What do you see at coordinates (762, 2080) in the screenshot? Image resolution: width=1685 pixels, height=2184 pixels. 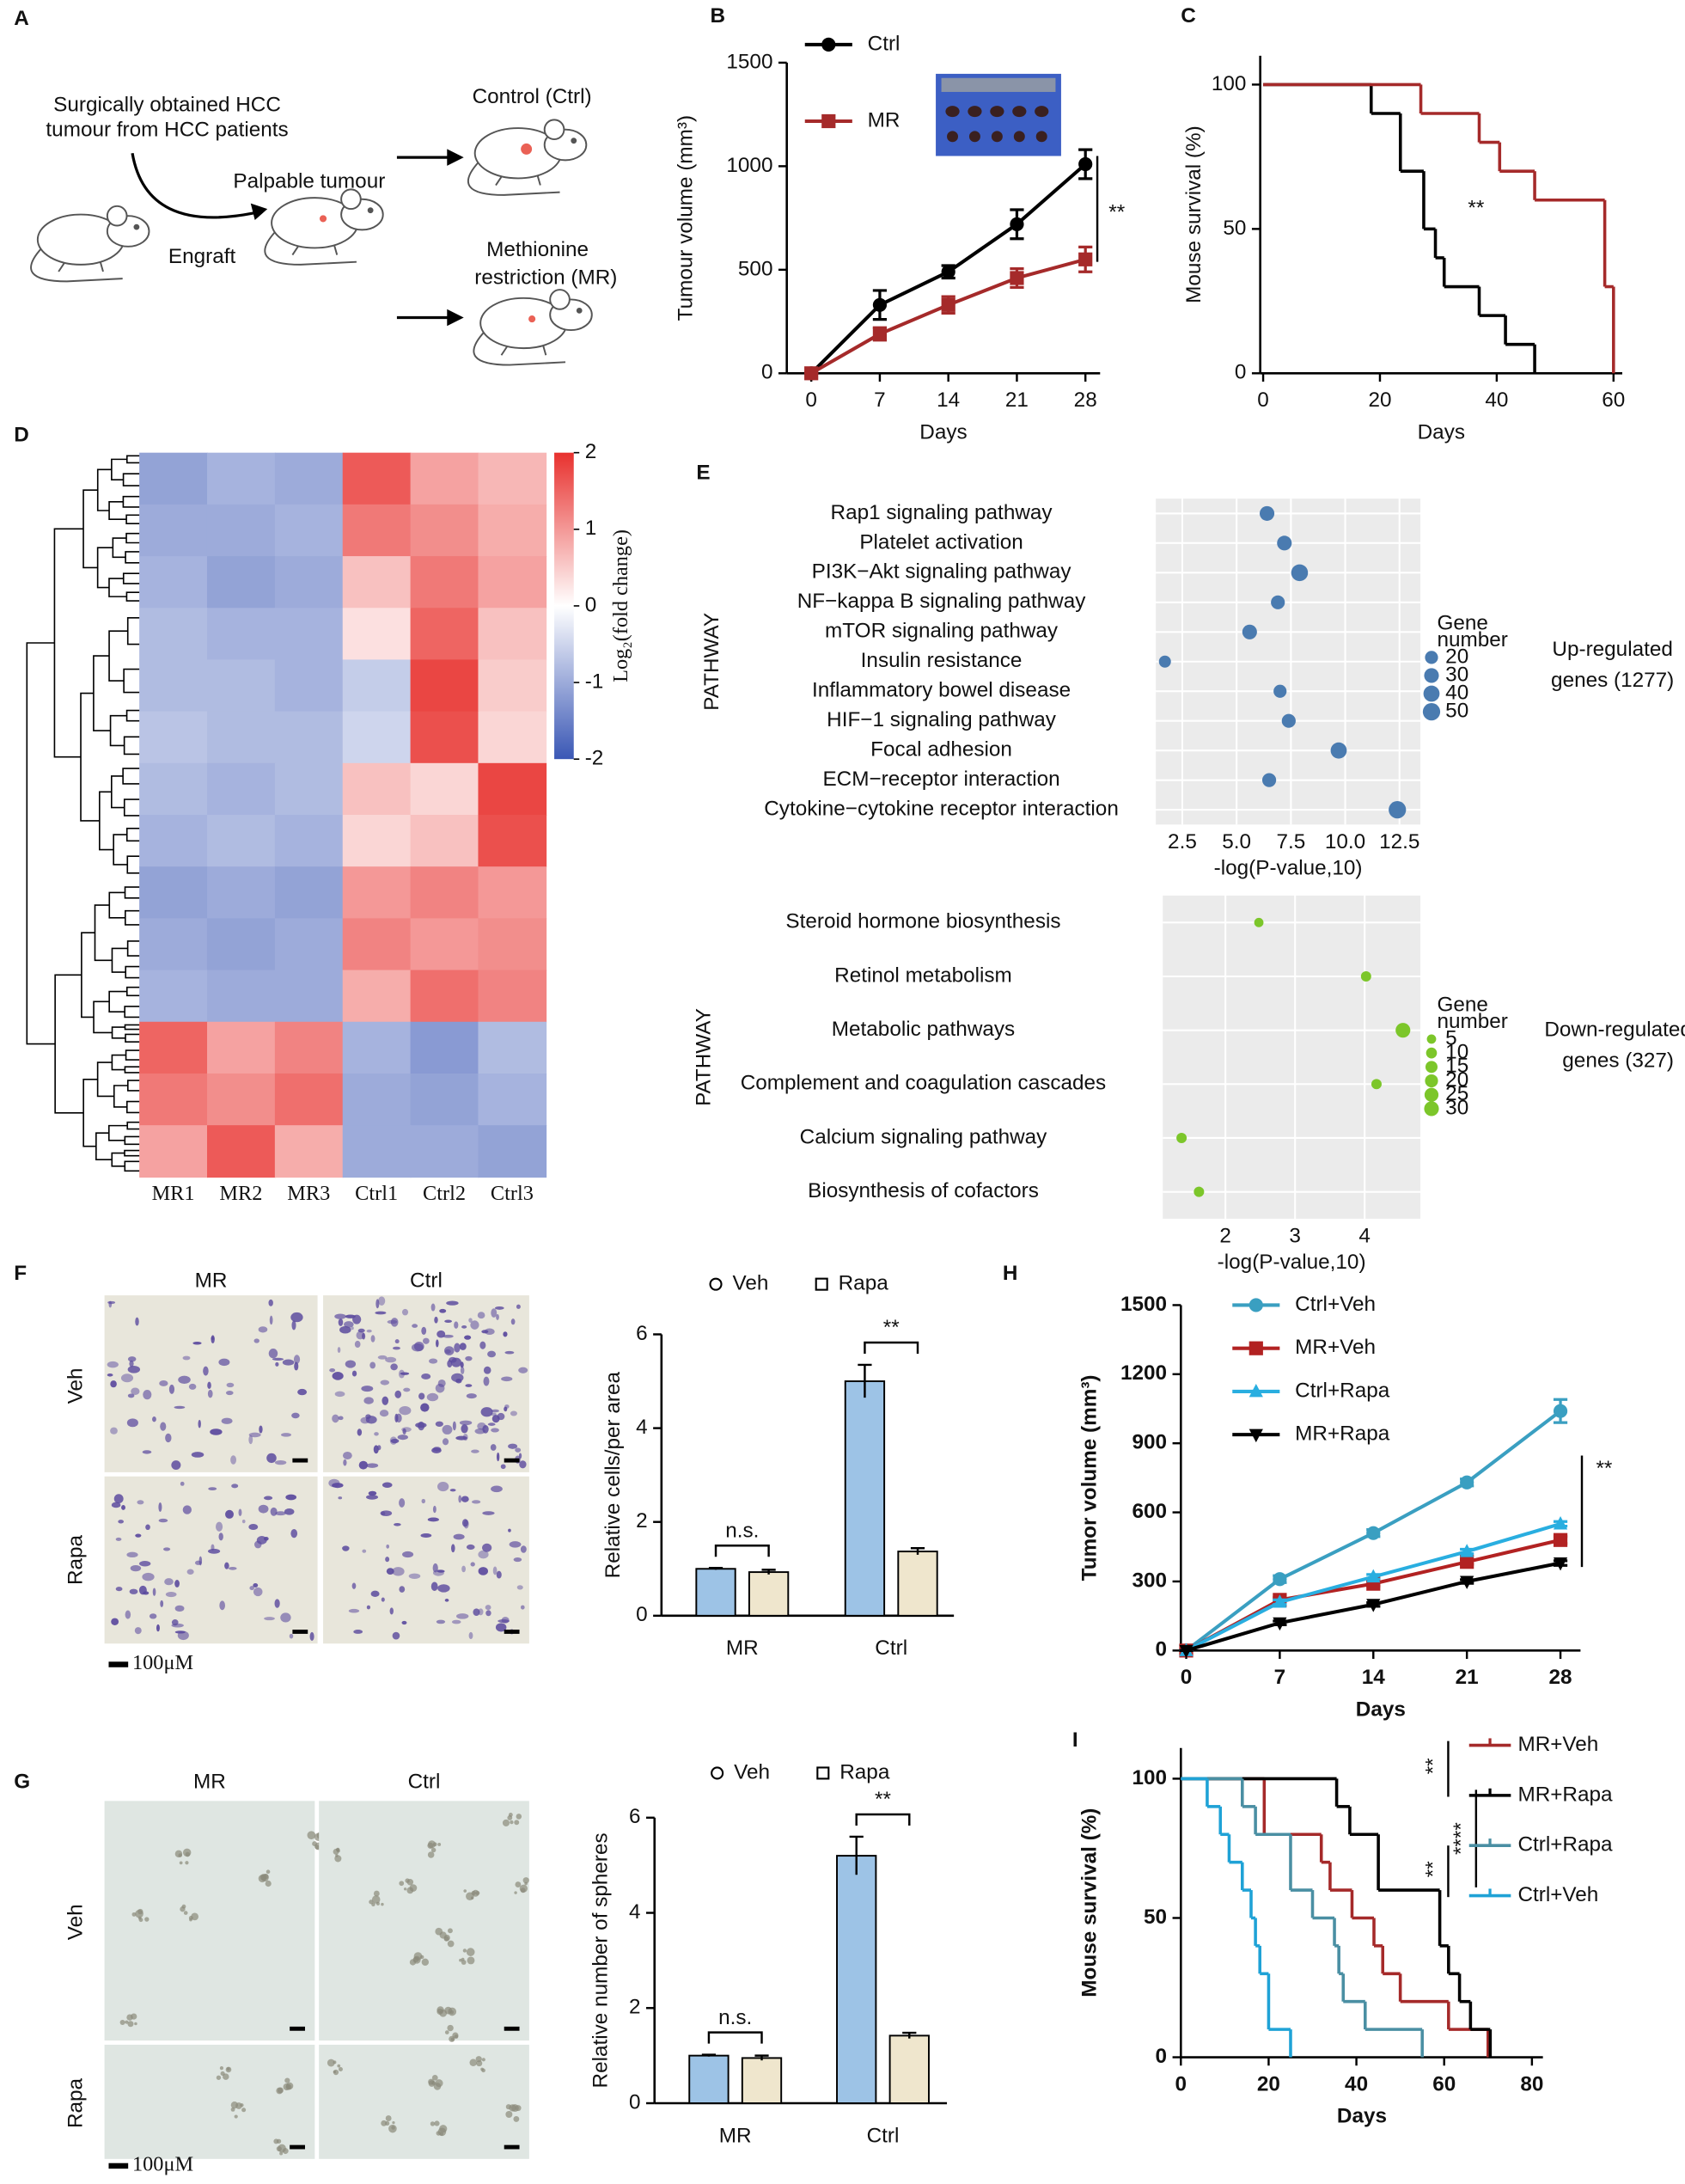 I see `bar` at bounding box center [762, 2080].